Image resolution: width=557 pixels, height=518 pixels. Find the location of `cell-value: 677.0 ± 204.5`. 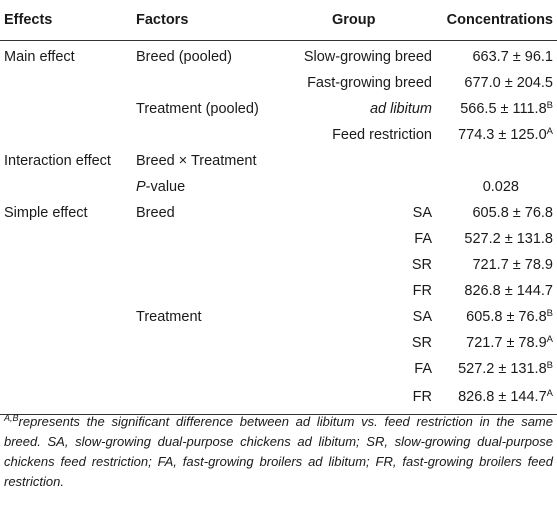

cell-value: 677.0 ± 204.5 is located at coordinates (508, 83).